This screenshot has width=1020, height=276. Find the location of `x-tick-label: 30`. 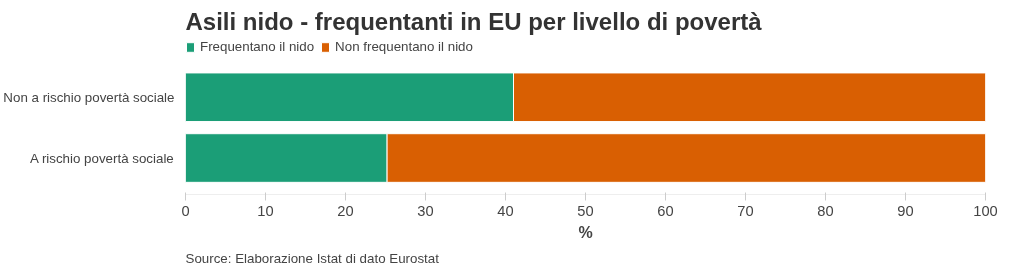

x-tick-label: 30 is located at coordinates (425, 210).